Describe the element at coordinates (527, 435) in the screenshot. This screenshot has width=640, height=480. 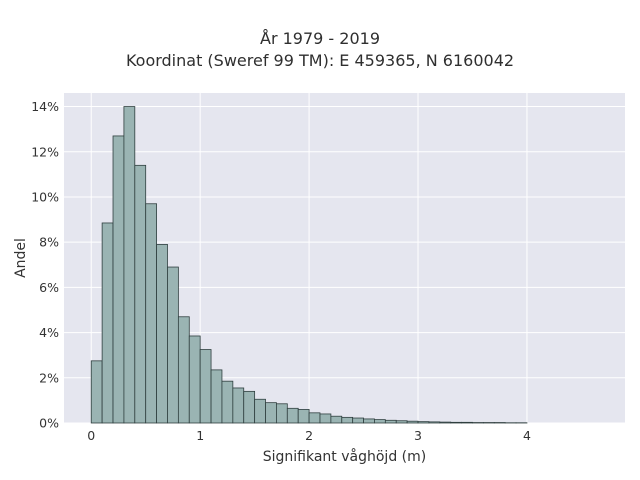
I see `x-tick-label: 4` at that location.